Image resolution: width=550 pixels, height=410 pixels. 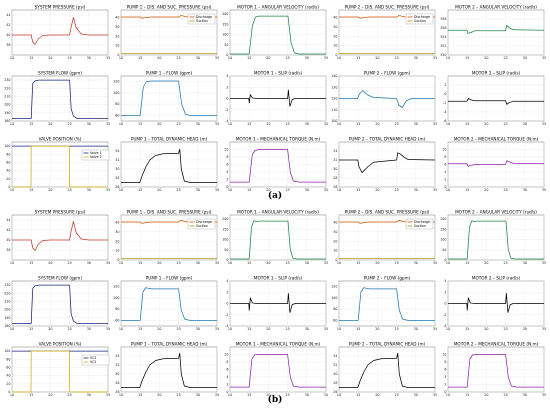 What do you see at coordinates (278, 278) in the screenshot?
I see `panel-title: MOTOR 1 – SLIP (rad/s)` at bounding box center [278, 278].